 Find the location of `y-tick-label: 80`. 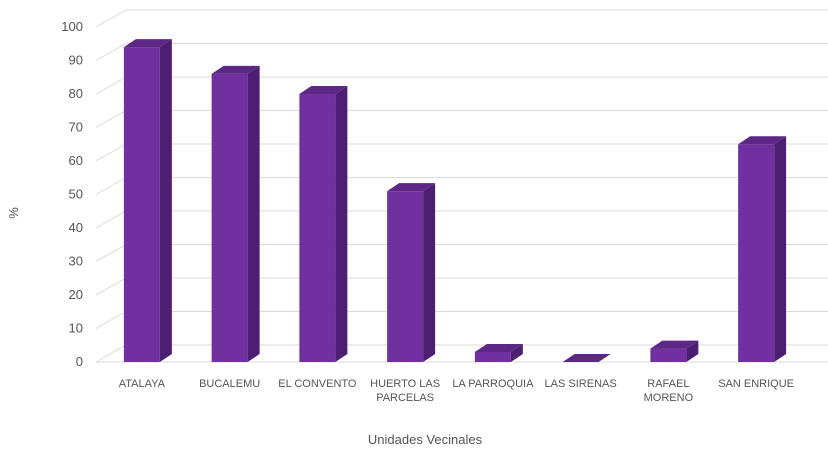

y-tick-label: 80 is located at coordinates (76, 93).